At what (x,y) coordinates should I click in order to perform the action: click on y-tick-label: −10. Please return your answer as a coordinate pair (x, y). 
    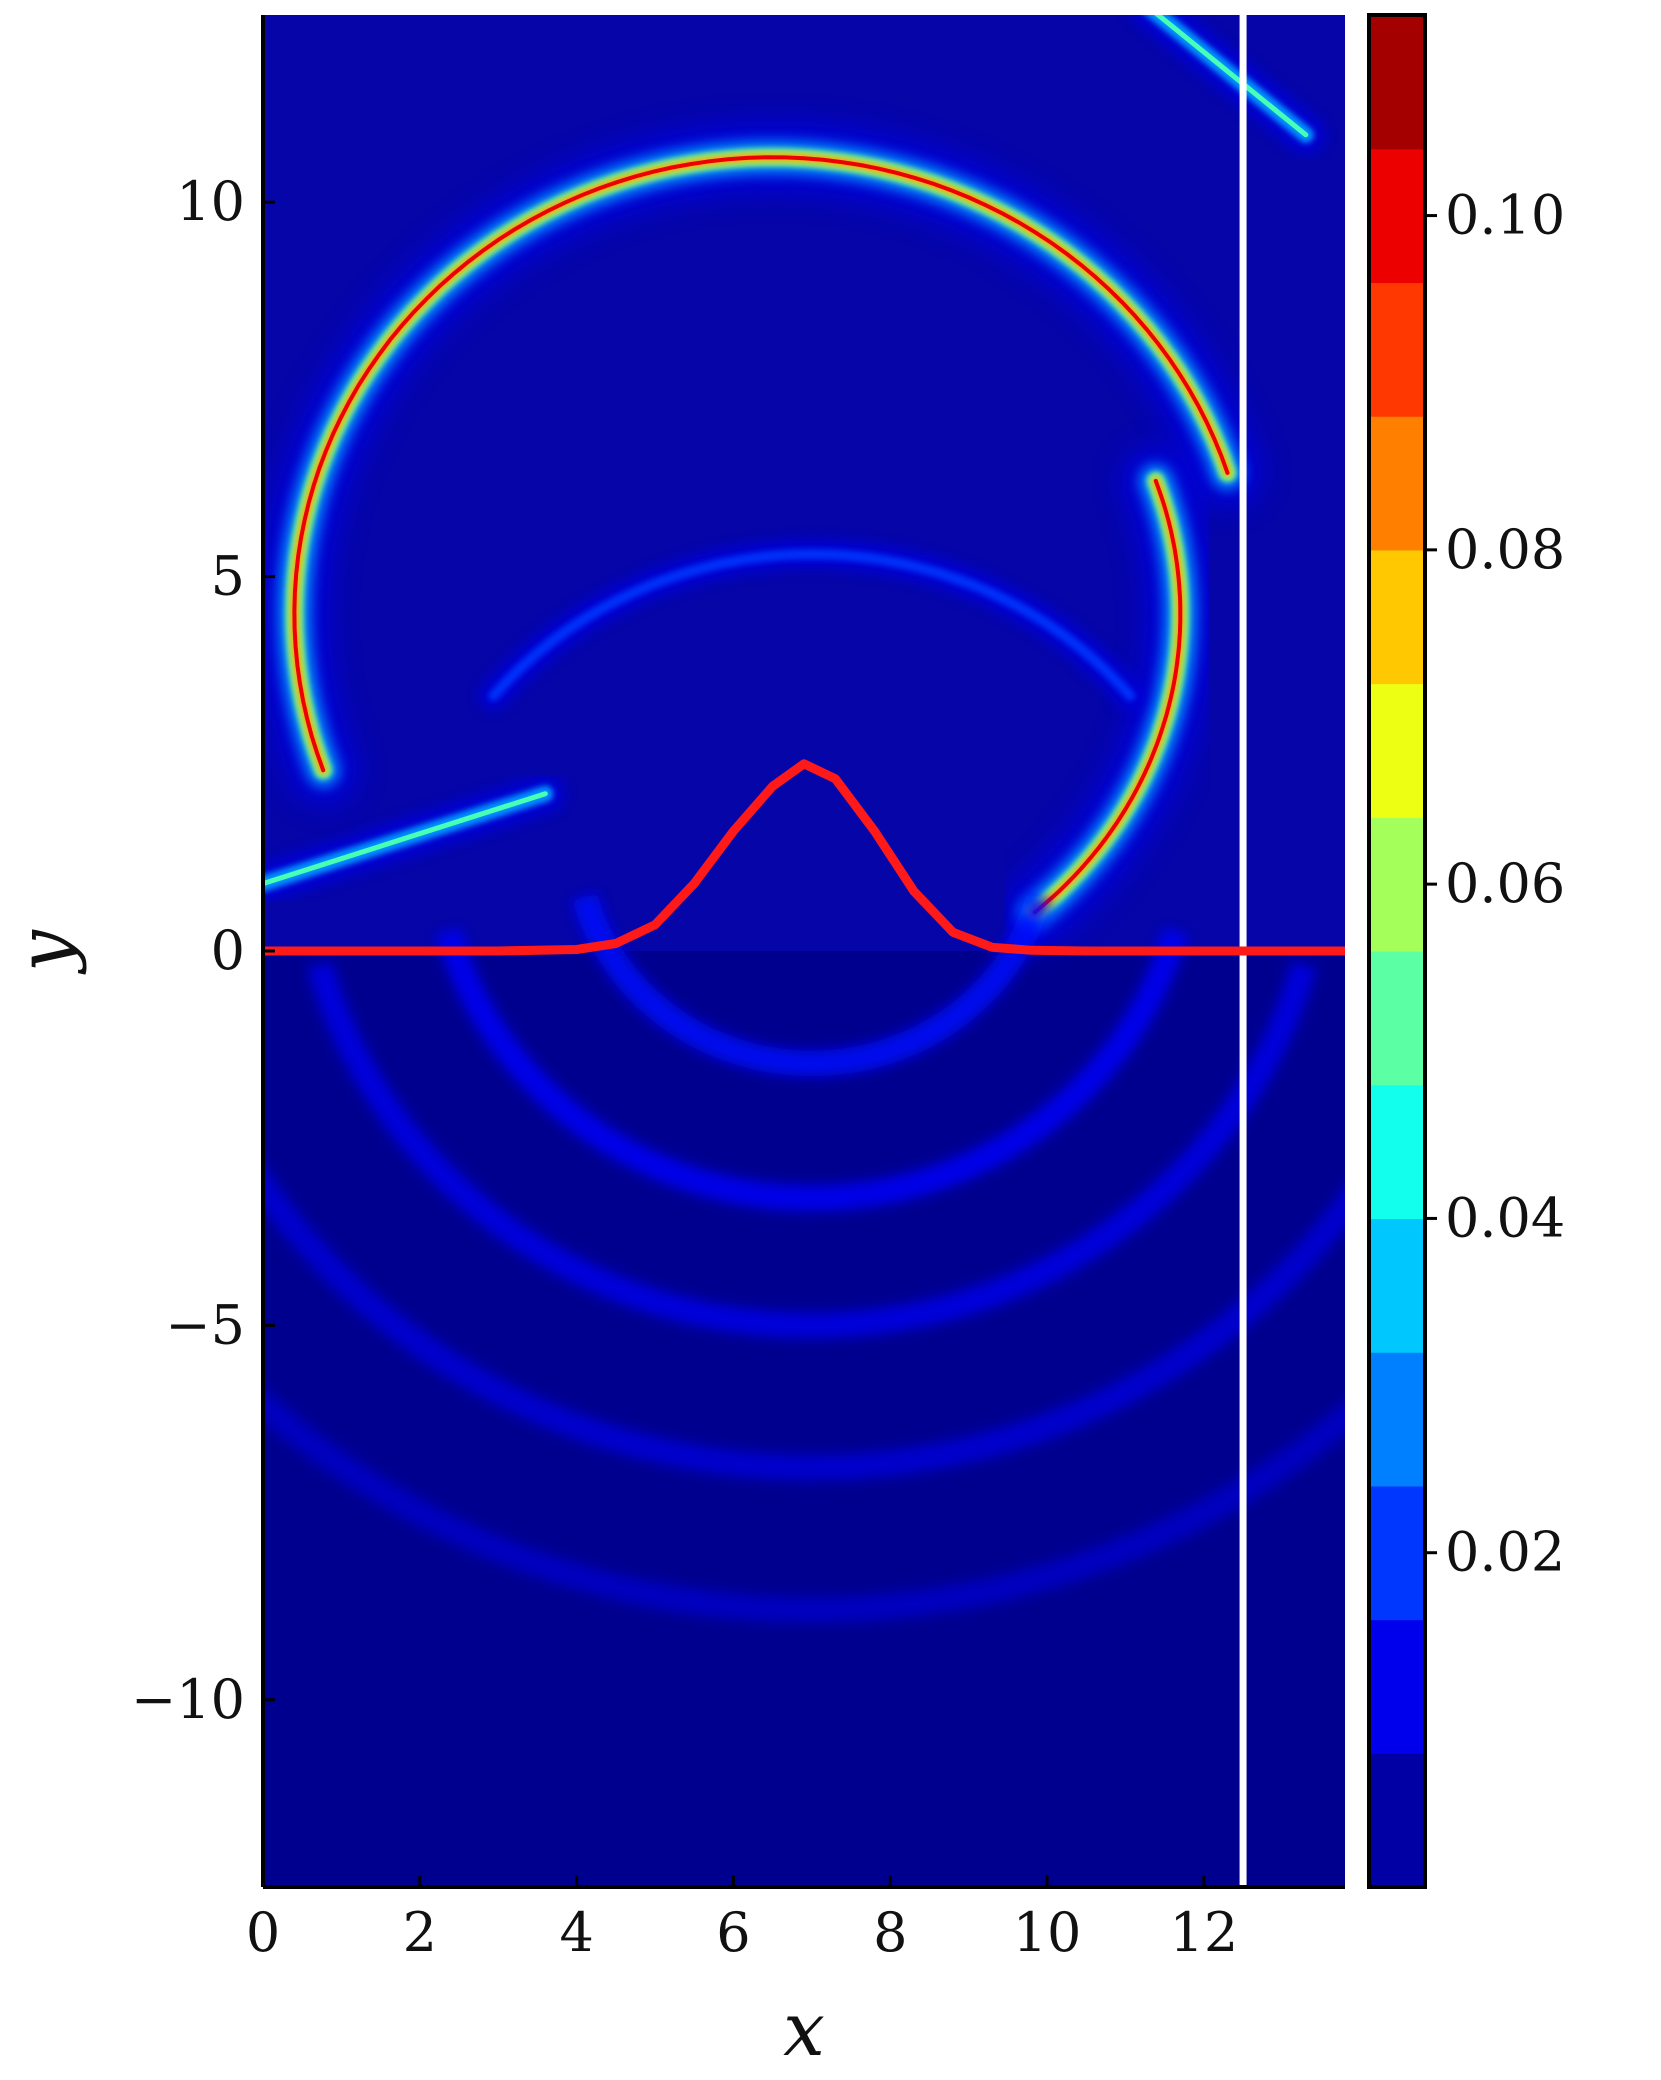
    Looking at the image, I should click on (188, 1699).